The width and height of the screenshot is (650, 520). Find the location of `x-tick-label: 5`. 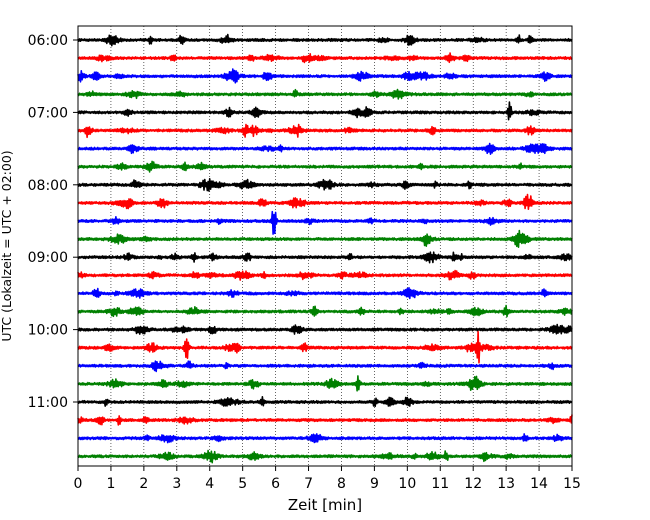

x-tick-label: 5 is located at coordinates (242, 484).